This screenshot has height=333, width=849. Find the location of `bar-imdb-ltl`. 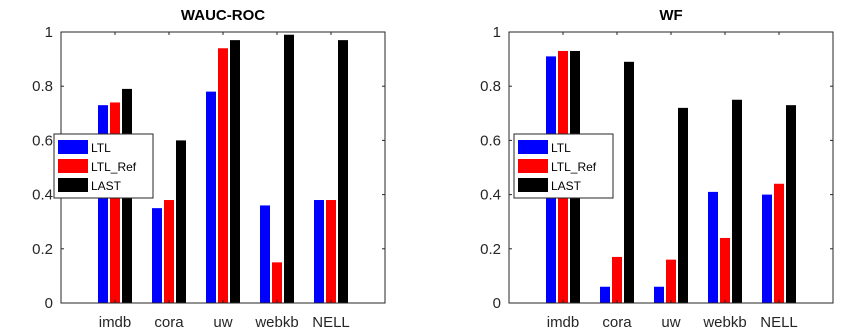

bar-imdb-ltl is located at coordinates (103, 204).